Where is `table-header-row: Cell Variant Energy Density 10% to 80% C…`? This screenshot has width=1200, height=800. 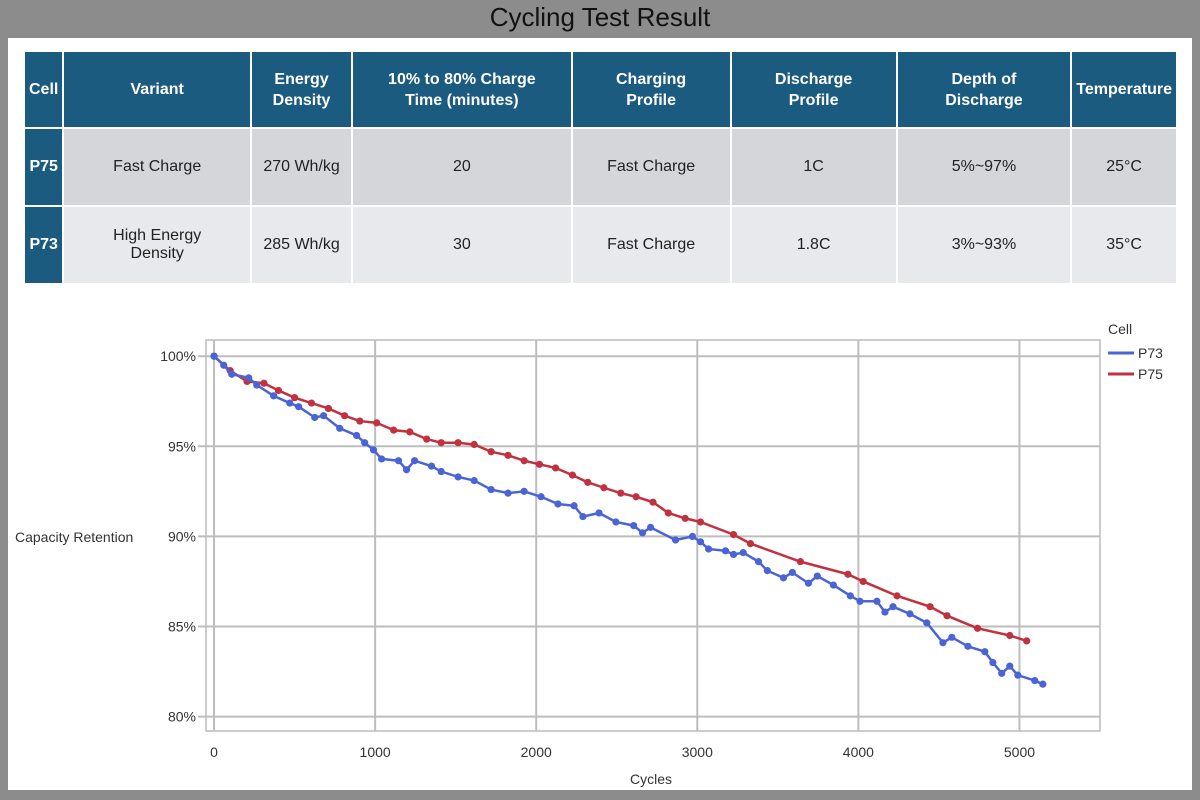 table-header-row: Cell Variant Energy Density 10% to 80% C… is located at coordinates (600, 89).